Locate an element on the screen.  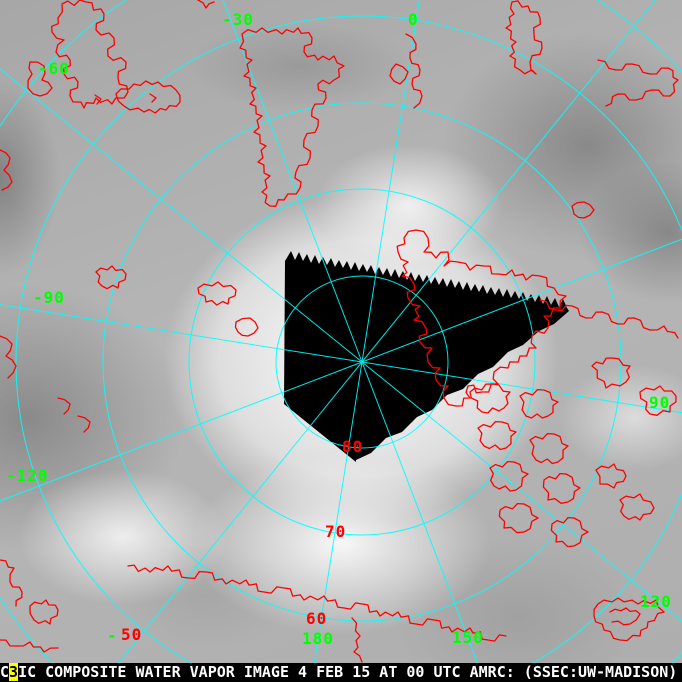
status-text-pre: C is located at coordinates (5, 672).